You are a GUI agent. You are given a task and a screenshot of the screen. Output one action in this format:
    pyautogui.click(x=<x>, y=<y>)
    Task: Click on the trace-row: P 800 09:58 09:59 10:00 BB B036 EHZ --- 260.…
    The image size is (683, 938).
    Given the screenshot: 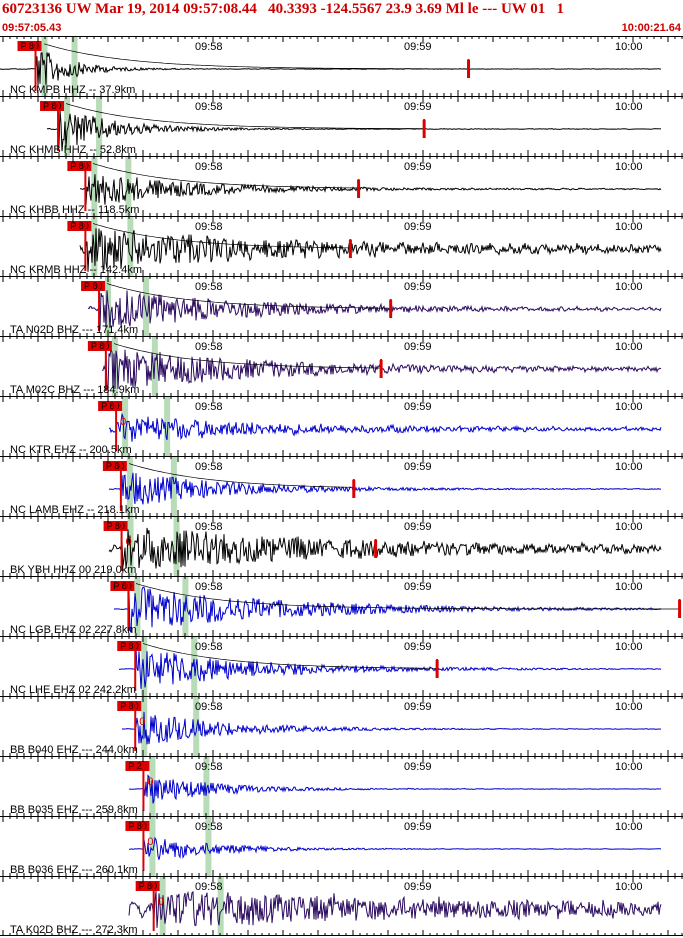 What is the action you would take?
    pyautogui.click(x=341, y=846)
    